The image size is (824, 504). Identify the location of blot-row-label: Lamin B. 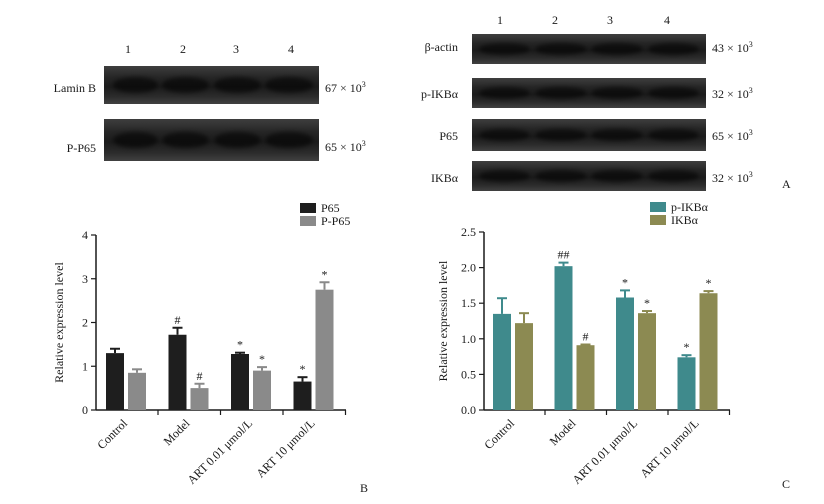
(74, 88).